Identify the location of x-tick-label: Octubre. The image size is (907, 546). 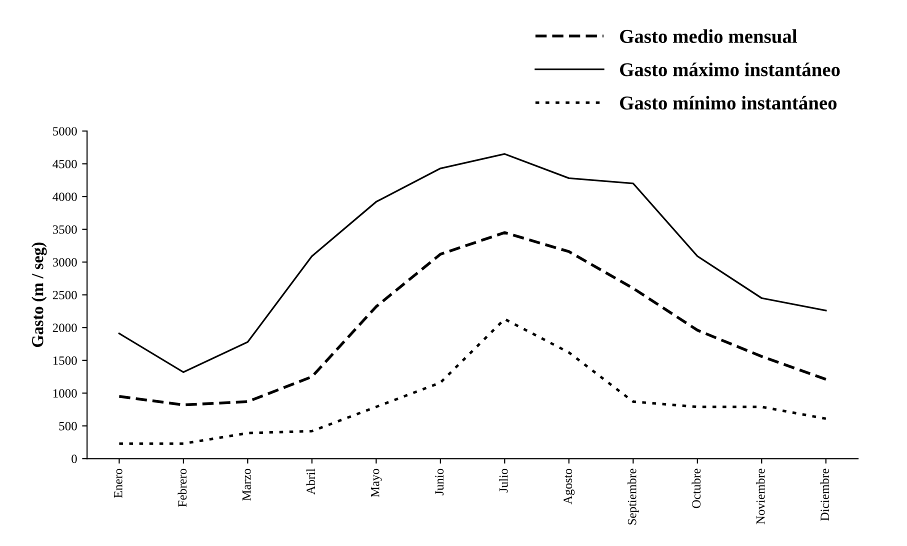
(696, 488).